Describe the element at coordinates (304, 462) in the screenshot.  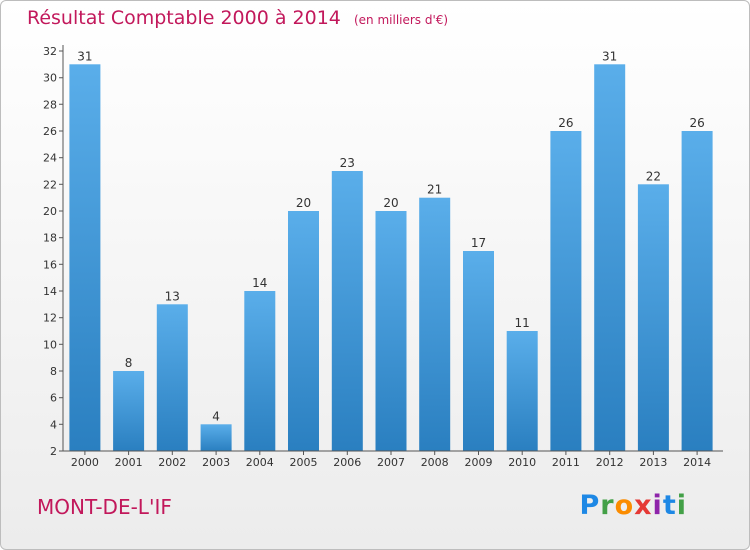
I see `x-tick-label: 2005` at that location.